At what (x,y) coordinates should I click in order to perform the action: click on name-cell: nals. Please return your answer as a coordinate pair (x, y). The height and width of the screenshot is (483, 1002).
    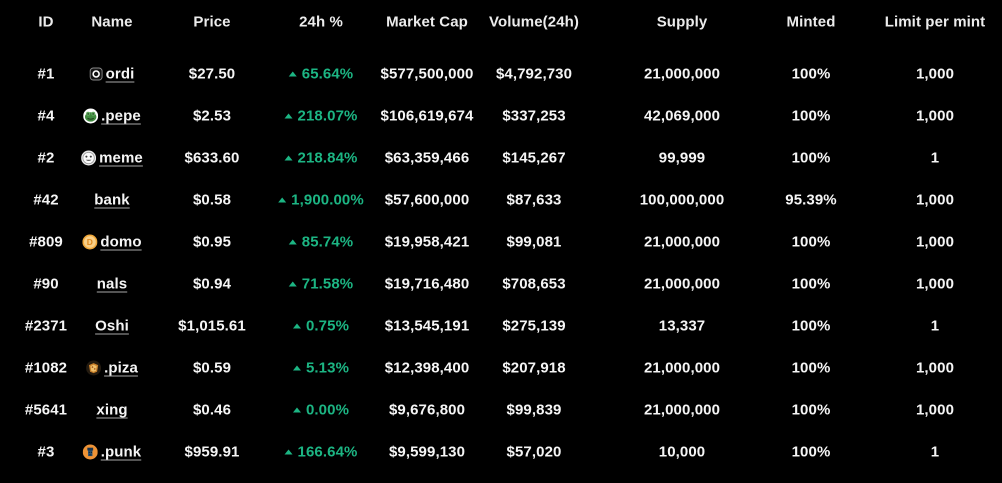
    Looking at the image, I should click on (112, 284).